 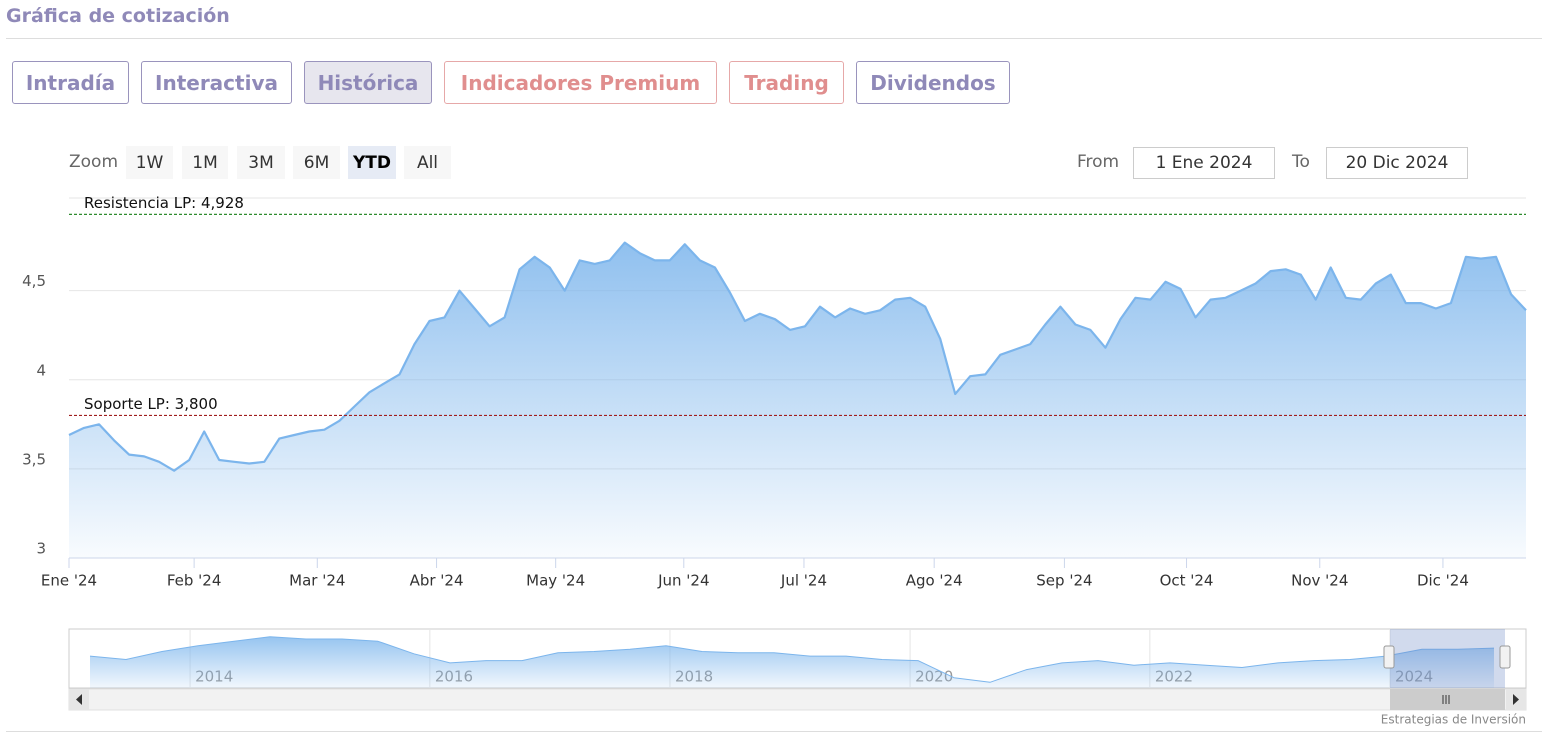 I want to click on zoom-button: All, so click(x=427, y=162).